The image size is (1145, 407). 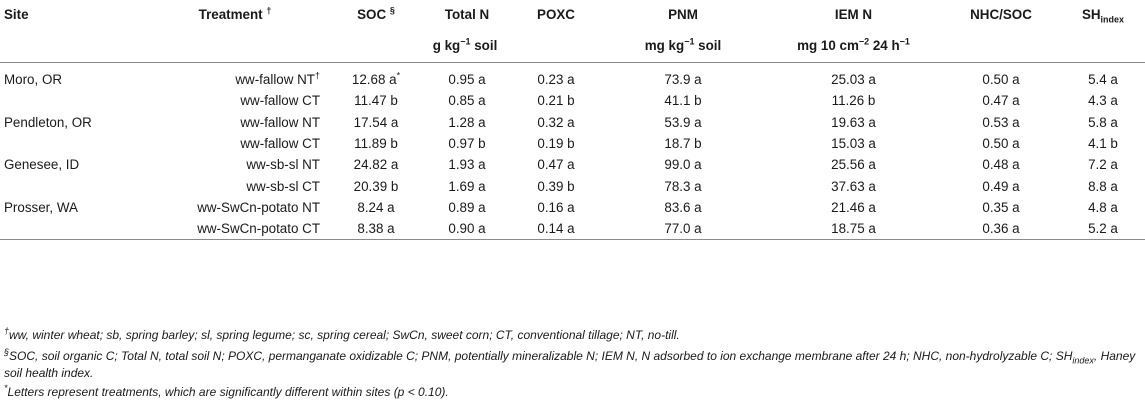 I want to click on cell-treatment: ww-fallow NT, so click(x=280, y=122).